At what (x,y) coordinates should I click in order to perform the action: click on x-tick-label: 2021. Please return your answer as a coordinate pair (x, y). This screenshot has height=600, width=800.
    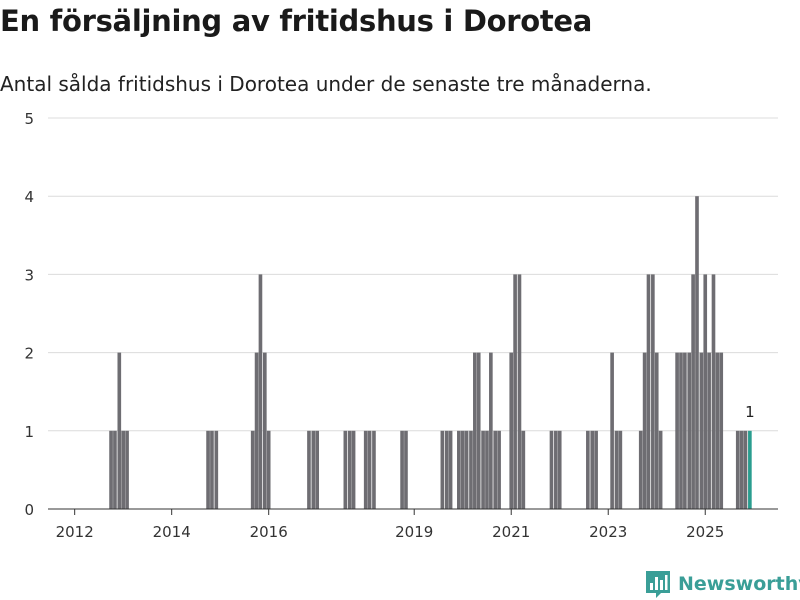
    Looking at the image, I should click on (511, 532).